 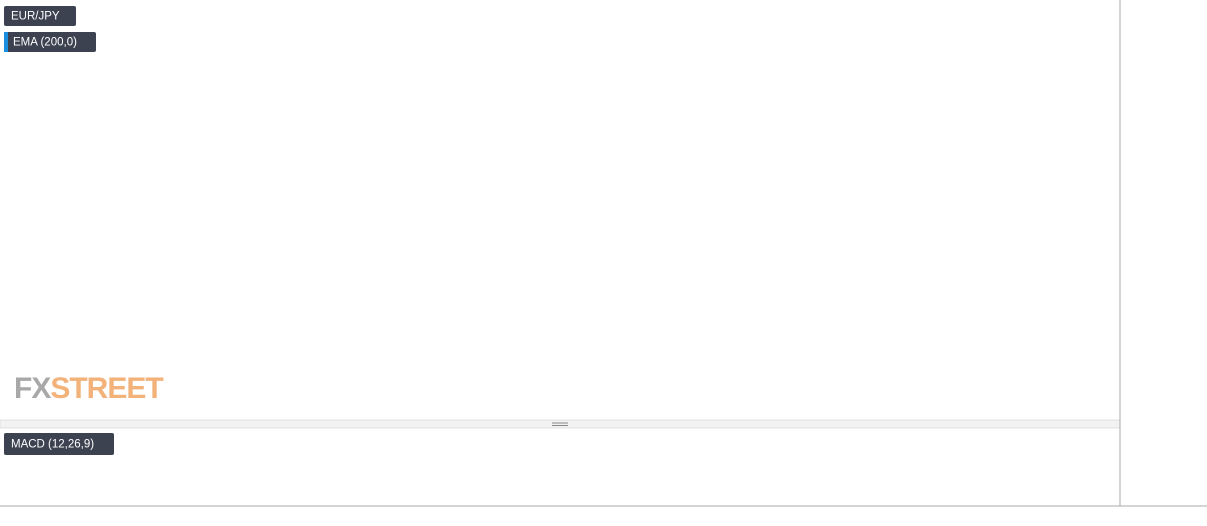 I want to click on macd-legend-box, so click(x=59, y=444).